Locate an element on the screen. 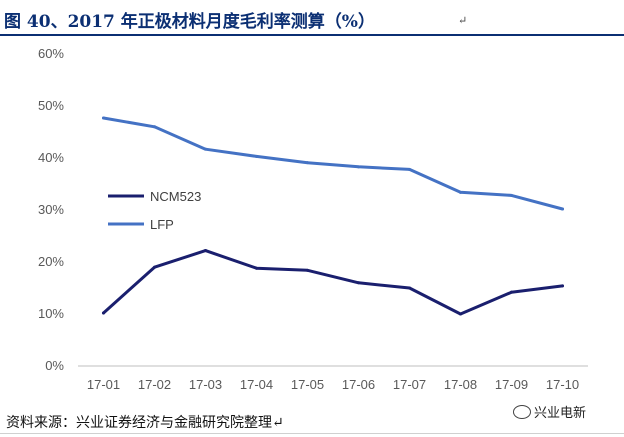 The width and height of the screenshot is (624, 437). y-tick-label: 30% is located at coordinates (51, 209).